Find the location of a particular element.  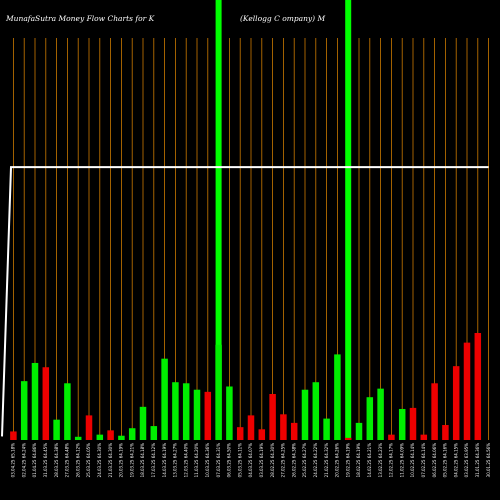

x-tick-label: 02.04.25 64.24% is located at coordinates (23, 460).